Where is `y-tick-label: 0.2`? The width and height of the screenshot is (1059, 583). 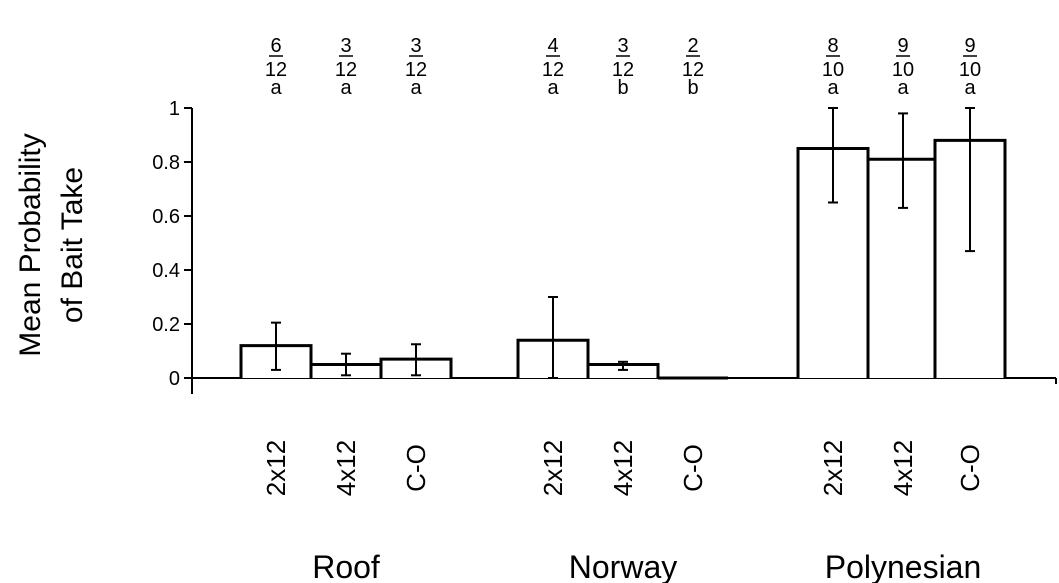
y-tick-label: 0.2 is located at coordinates (166, 325).